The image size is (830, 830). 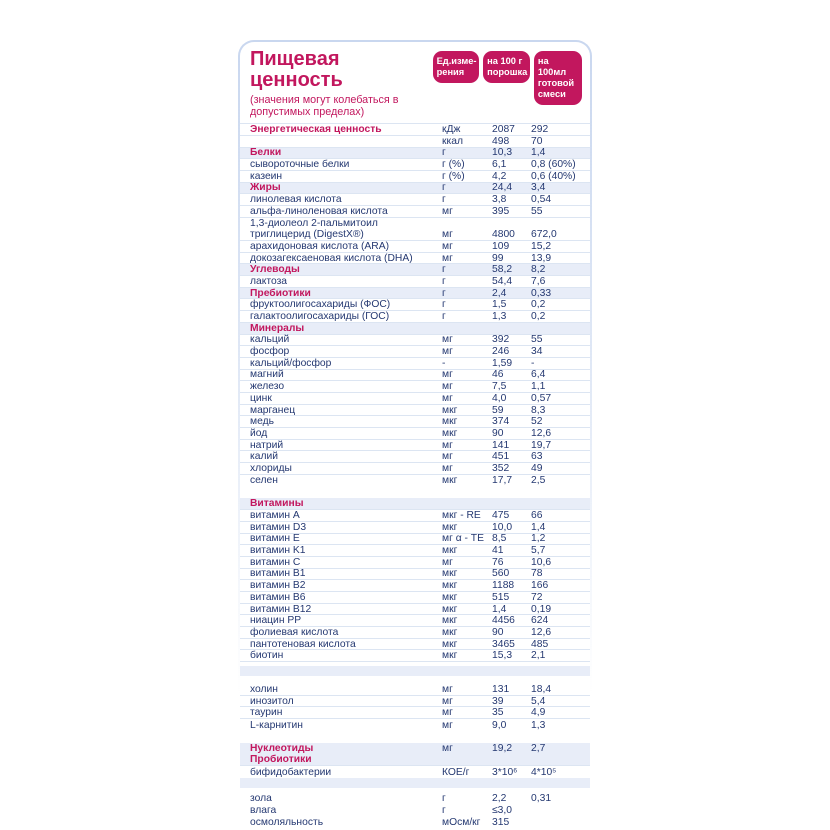 What do you see at coordinates (498, 410) in the screenshot?
I see `per-100g-cell: 59` at bounding box center [498, 410].